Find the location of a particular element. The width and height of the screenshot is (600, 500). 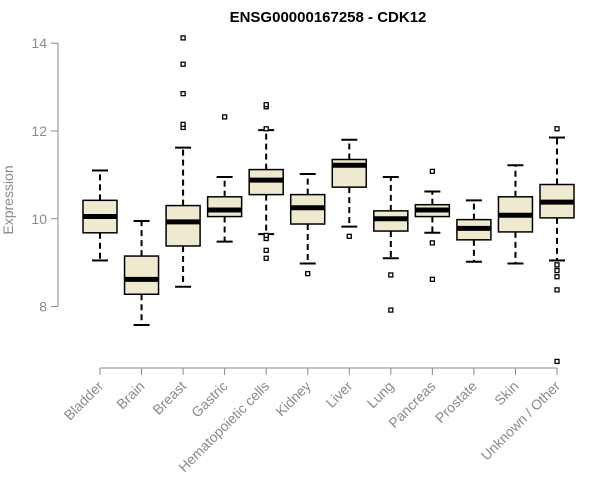

y-axis-label: Expression is located at coordinates (8, 199).